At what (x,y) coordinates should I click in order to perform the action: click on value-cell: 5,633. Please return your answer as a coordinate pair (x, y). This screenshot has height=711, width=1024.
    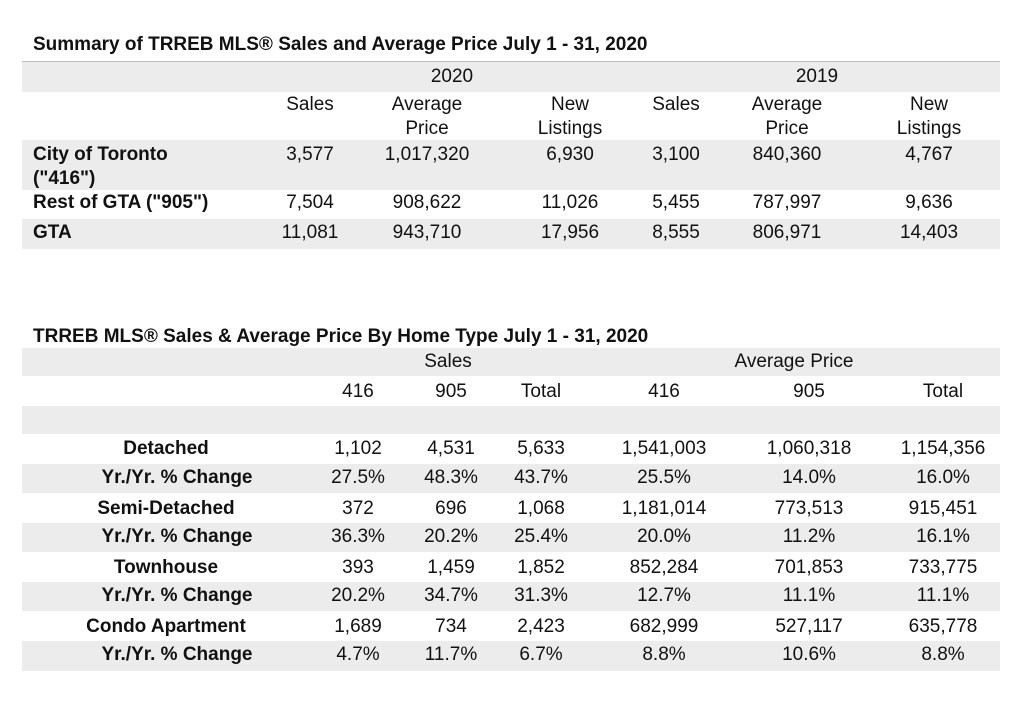
    Looking at the image, I should click on (541, 448).